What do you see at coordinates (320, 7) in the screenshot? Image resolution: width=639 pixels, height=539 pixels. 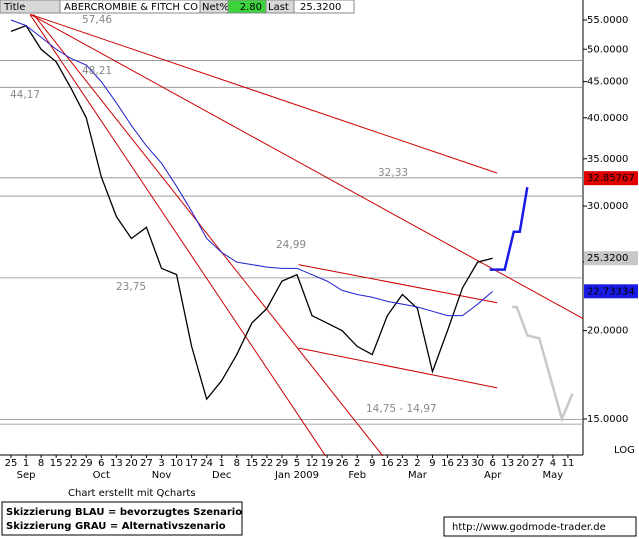 I see `header-last-value: 25.3200` at bounding box center [320, 7].